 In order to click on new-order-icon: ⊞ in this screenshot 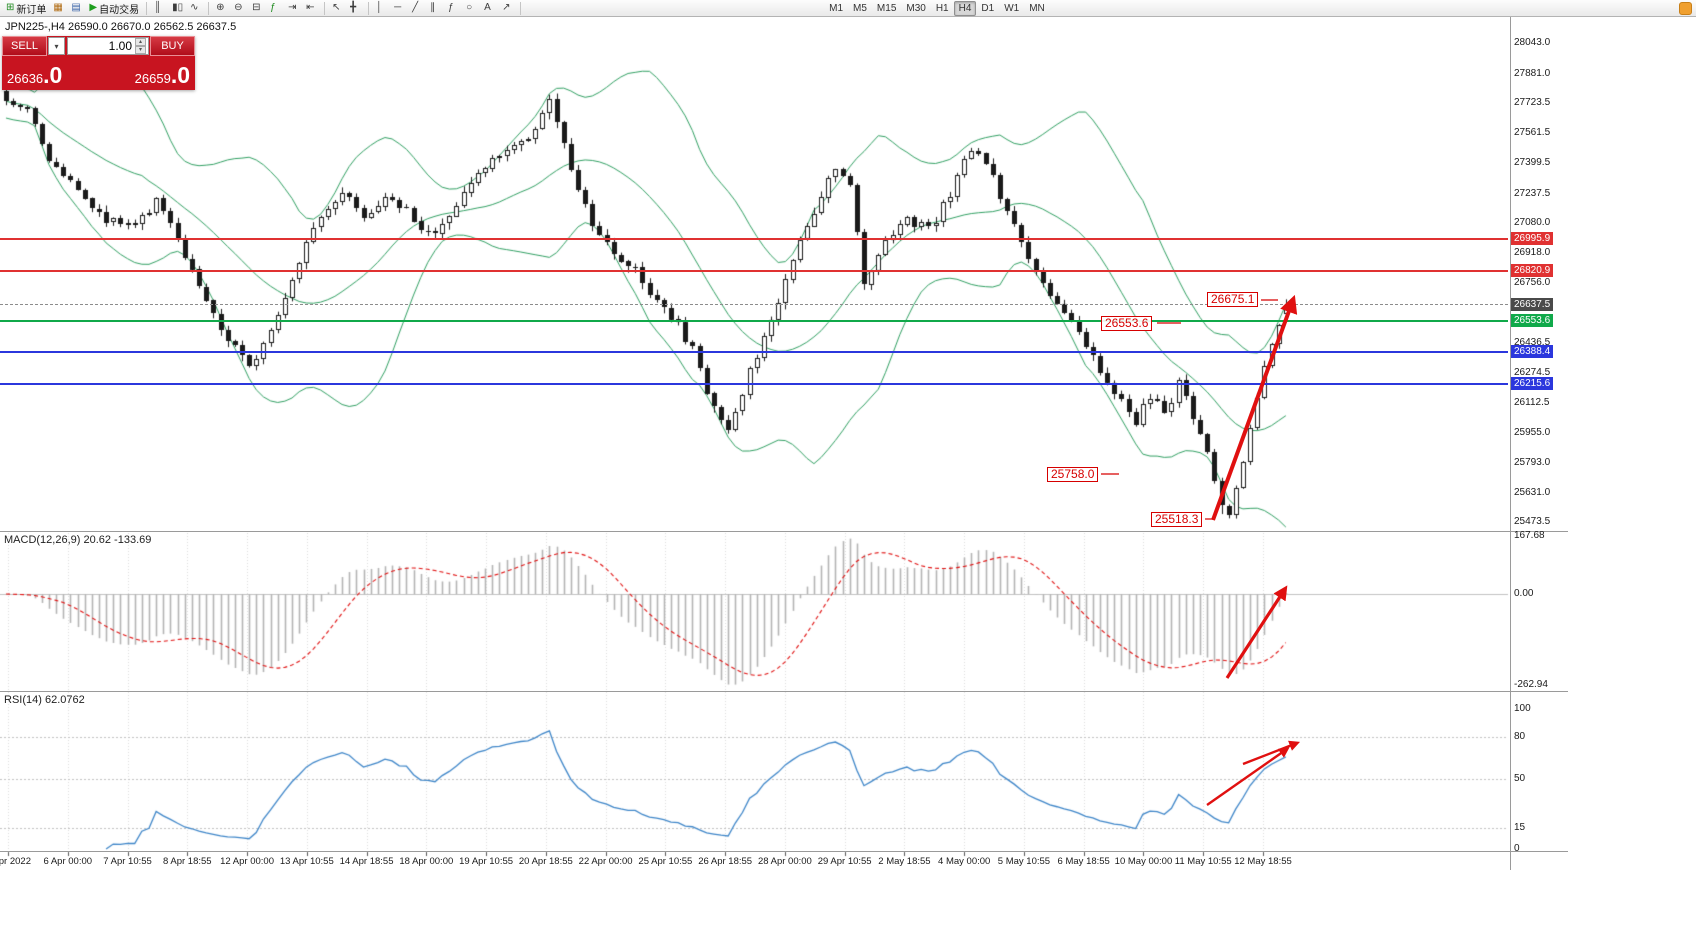, I will do `click(10, 7)`.